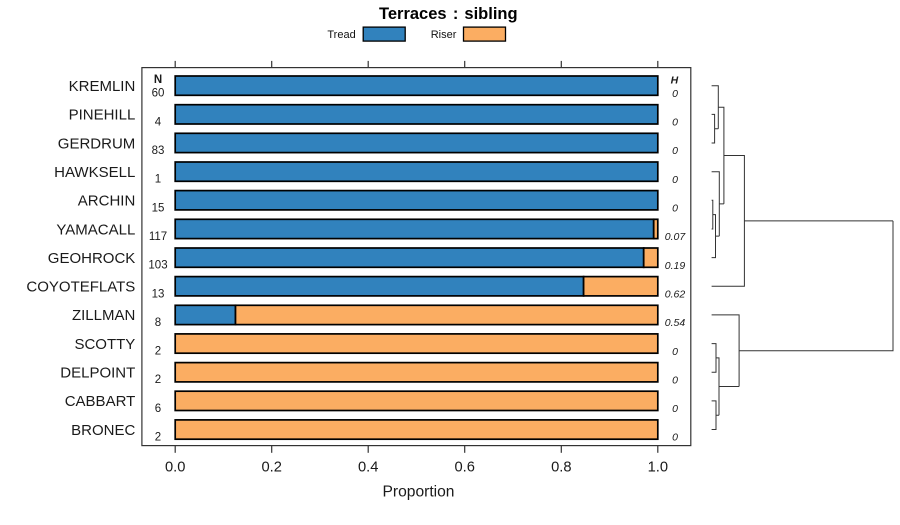 The image size is (900, 525). Describe the element at coordinates (158, 294) in the screenshot. I see `svg-text: 13` at that location.